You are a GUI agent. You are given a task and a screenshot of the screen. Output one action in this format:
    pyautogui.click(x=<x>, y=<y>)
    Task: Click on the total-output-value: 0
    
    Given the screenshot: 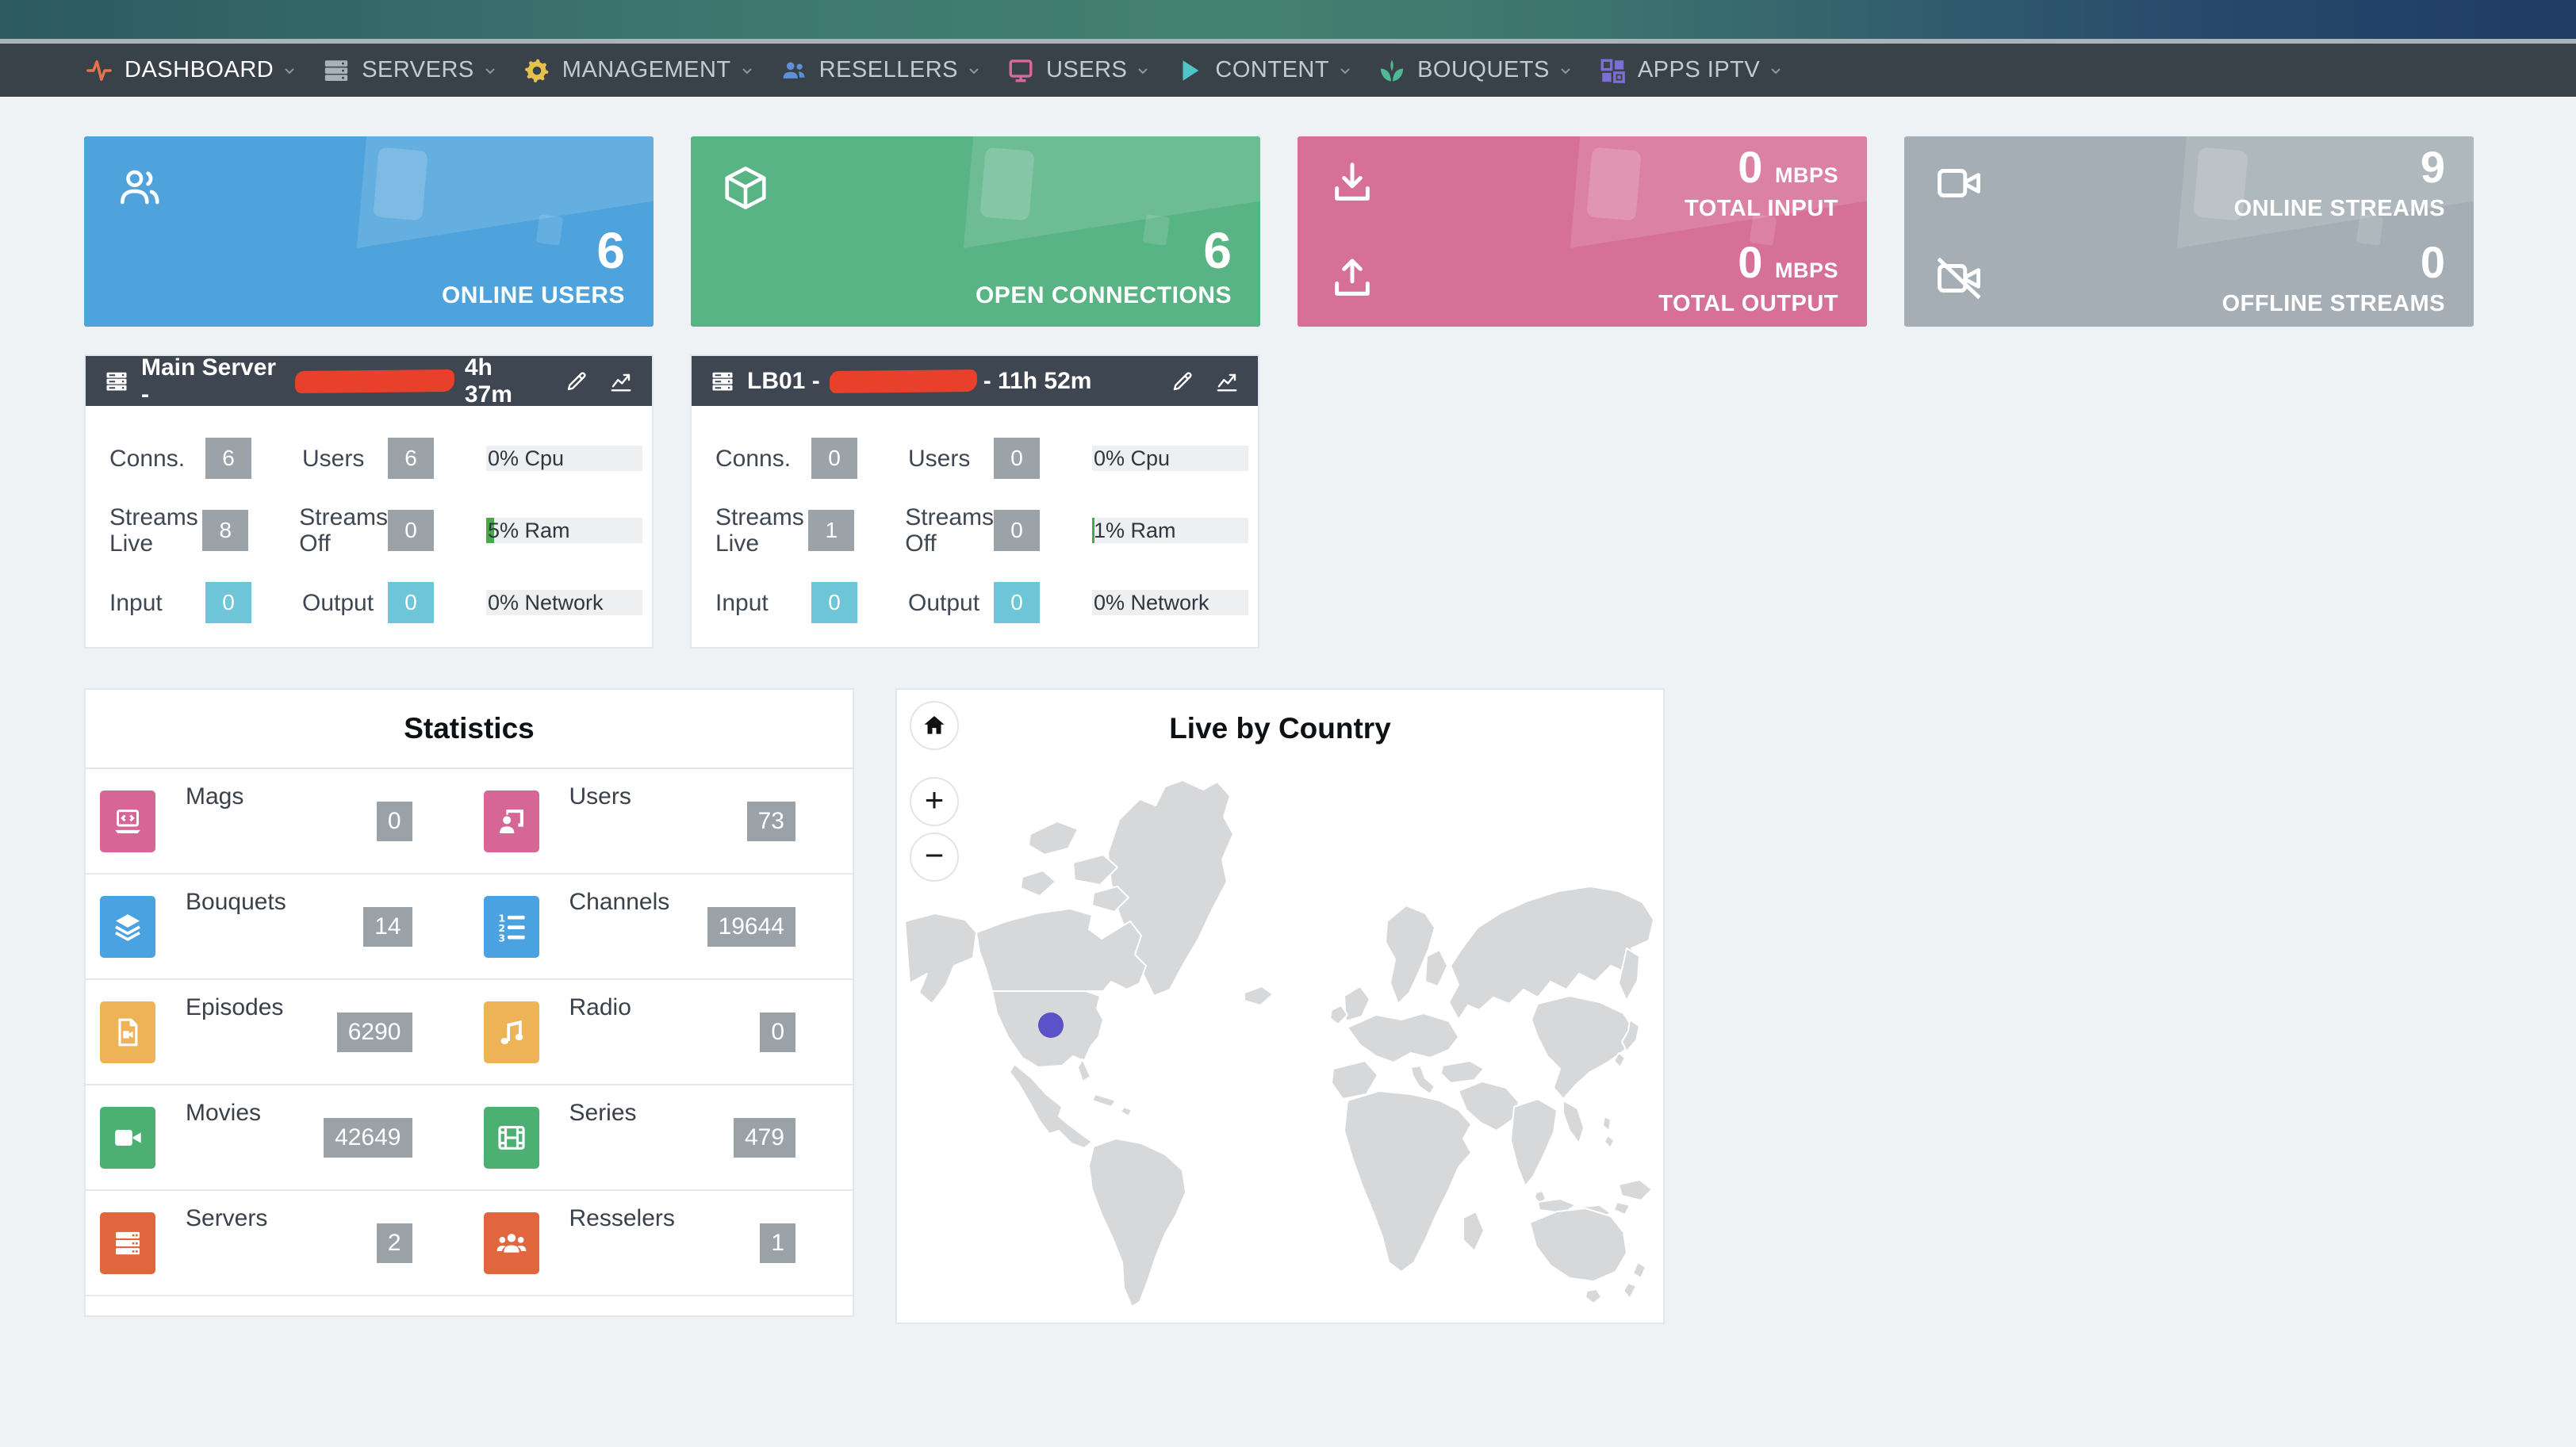 What is the action you would take?
    pyautogui.click(x=1750, y=262)
    